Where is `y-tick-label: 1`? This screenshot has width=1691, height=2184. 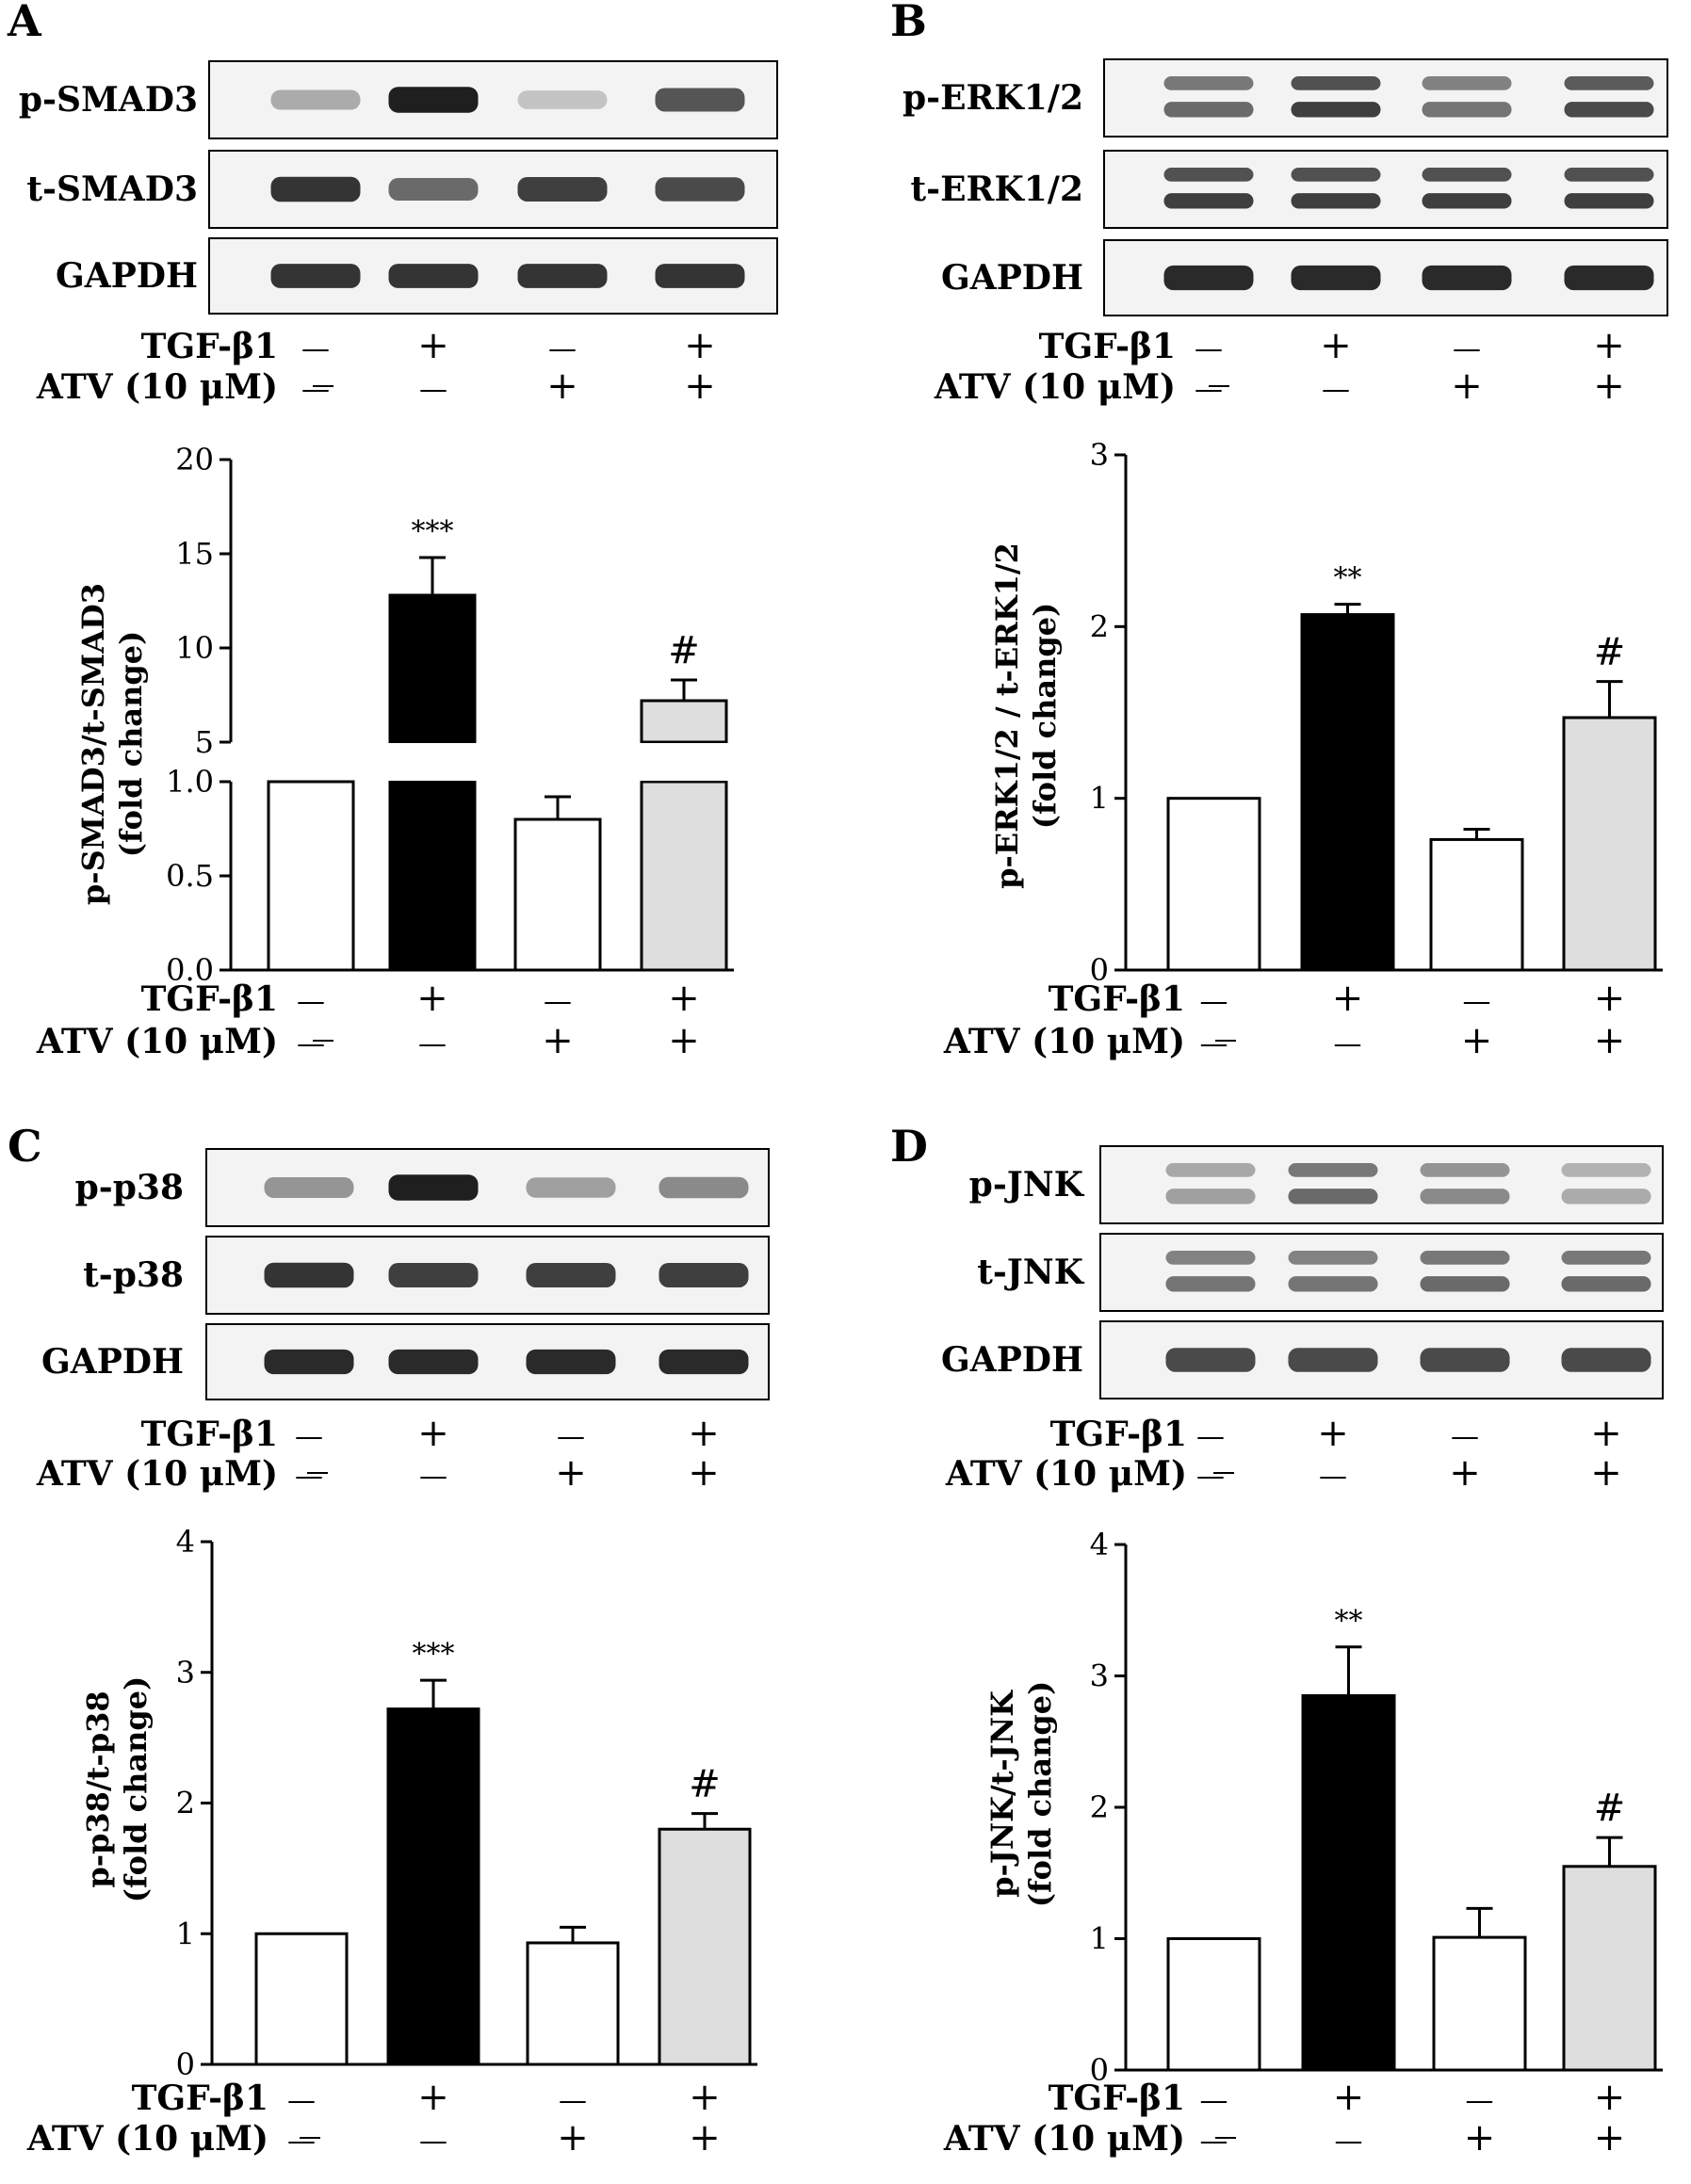 y-tick-label: 1 is located at coordinates (1099, 1939).